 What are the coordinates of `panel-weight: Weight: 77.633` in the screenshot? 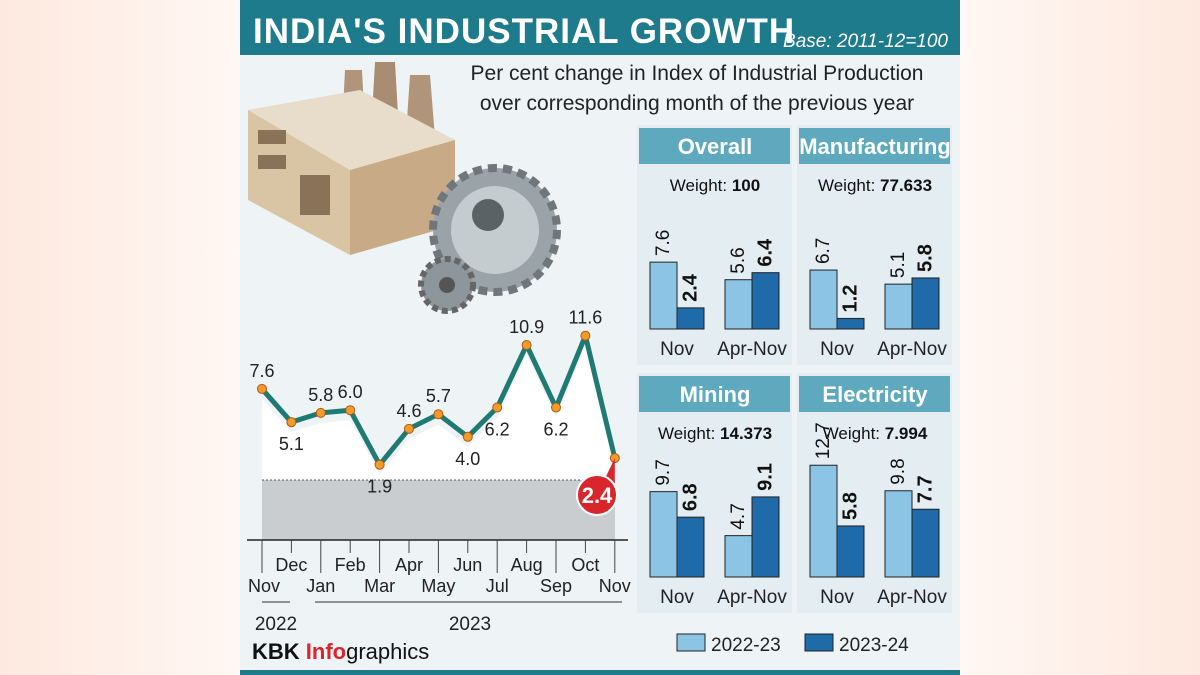 It's located at (875, 185).